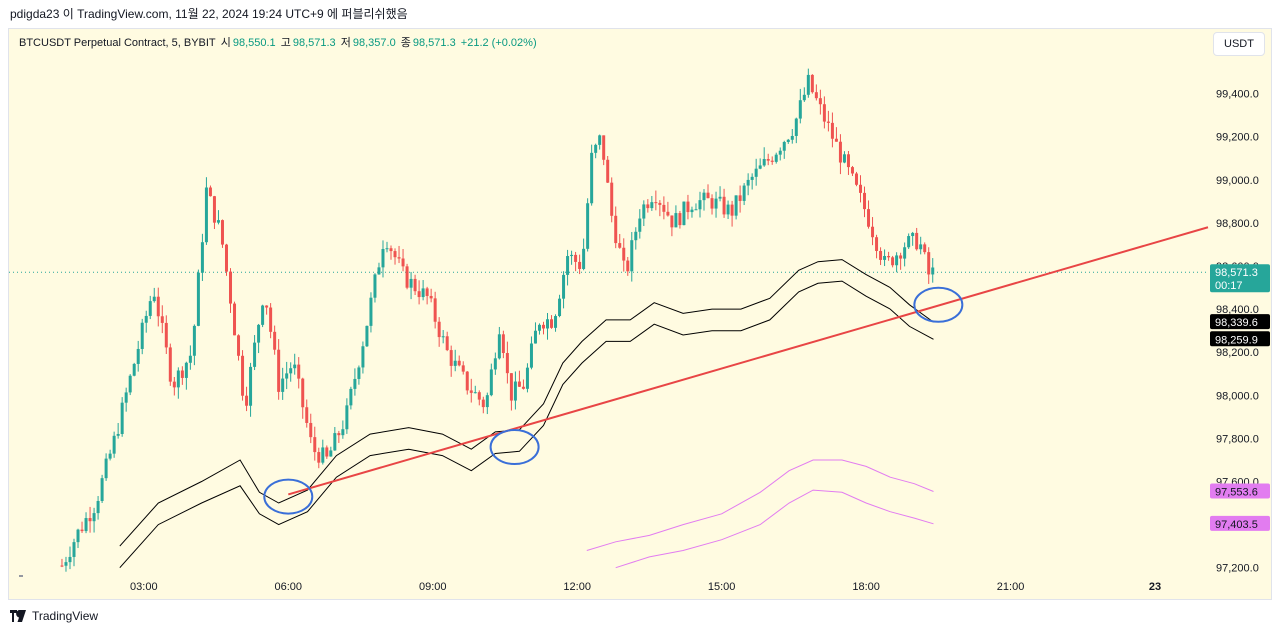  What do you see at coordinates (345, 43) in the screenshot?
I see `low-label: 저` at bounding box center [345, 43].